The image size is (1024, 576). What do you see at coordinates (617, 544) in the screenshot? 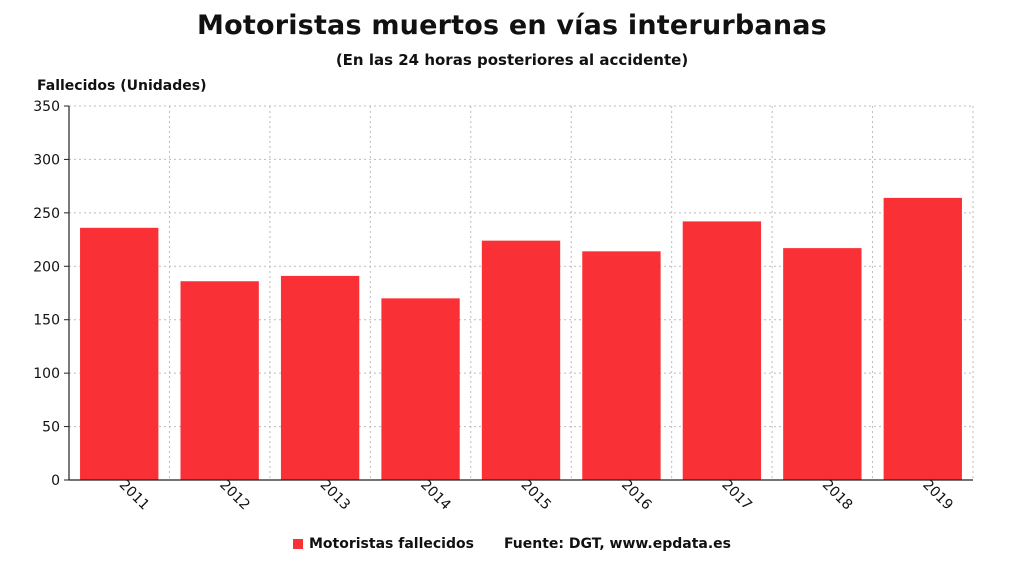
I see `source-note: Fuente: DGT, www.epdata.es` at bounding box center [617, 544].